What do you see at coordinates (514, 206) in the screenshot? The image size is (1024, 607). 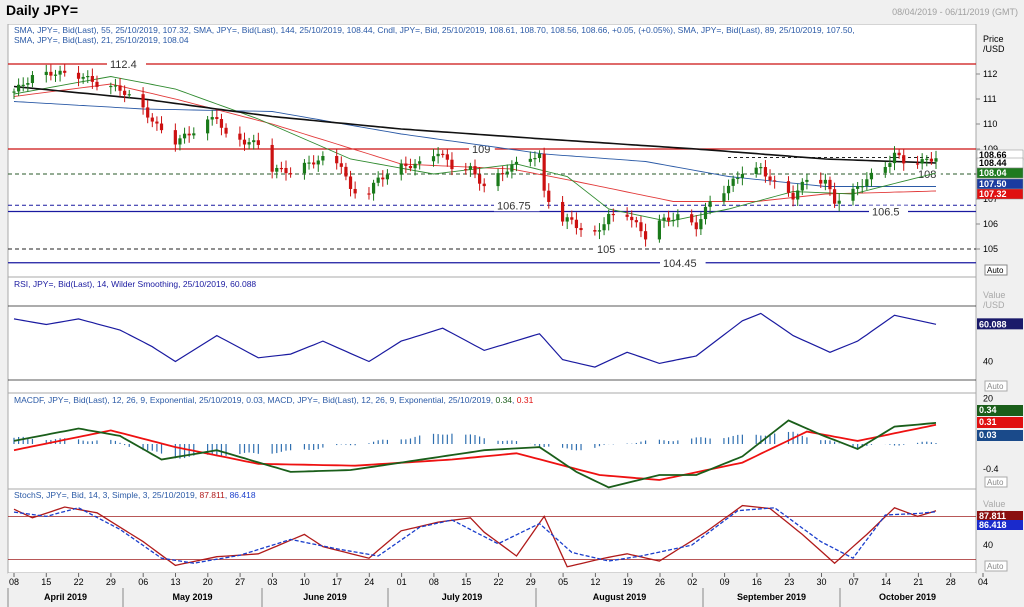 I see `label-106-75: 106.75` at bounding box center [514, 206].